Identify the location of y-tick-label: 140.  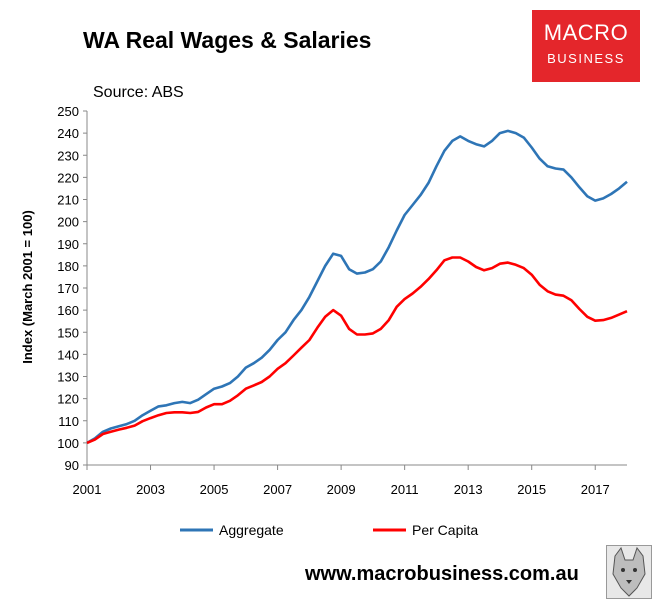
(68, 354).